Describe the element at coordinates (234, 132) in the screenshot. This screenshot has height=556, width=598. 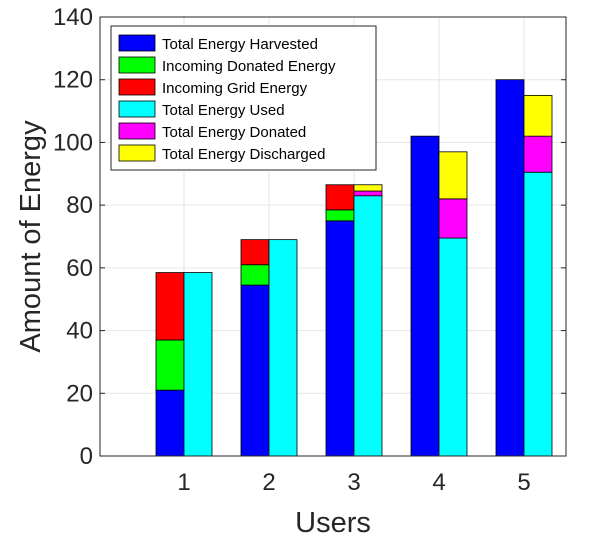
I see `legend-label: Total Energy Donated` at that location.